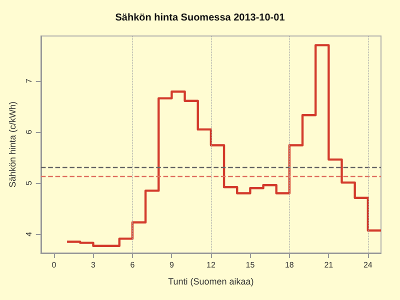 The image size is (400, 300). I want to click on y-tick-label: 4, so click(29, 233).